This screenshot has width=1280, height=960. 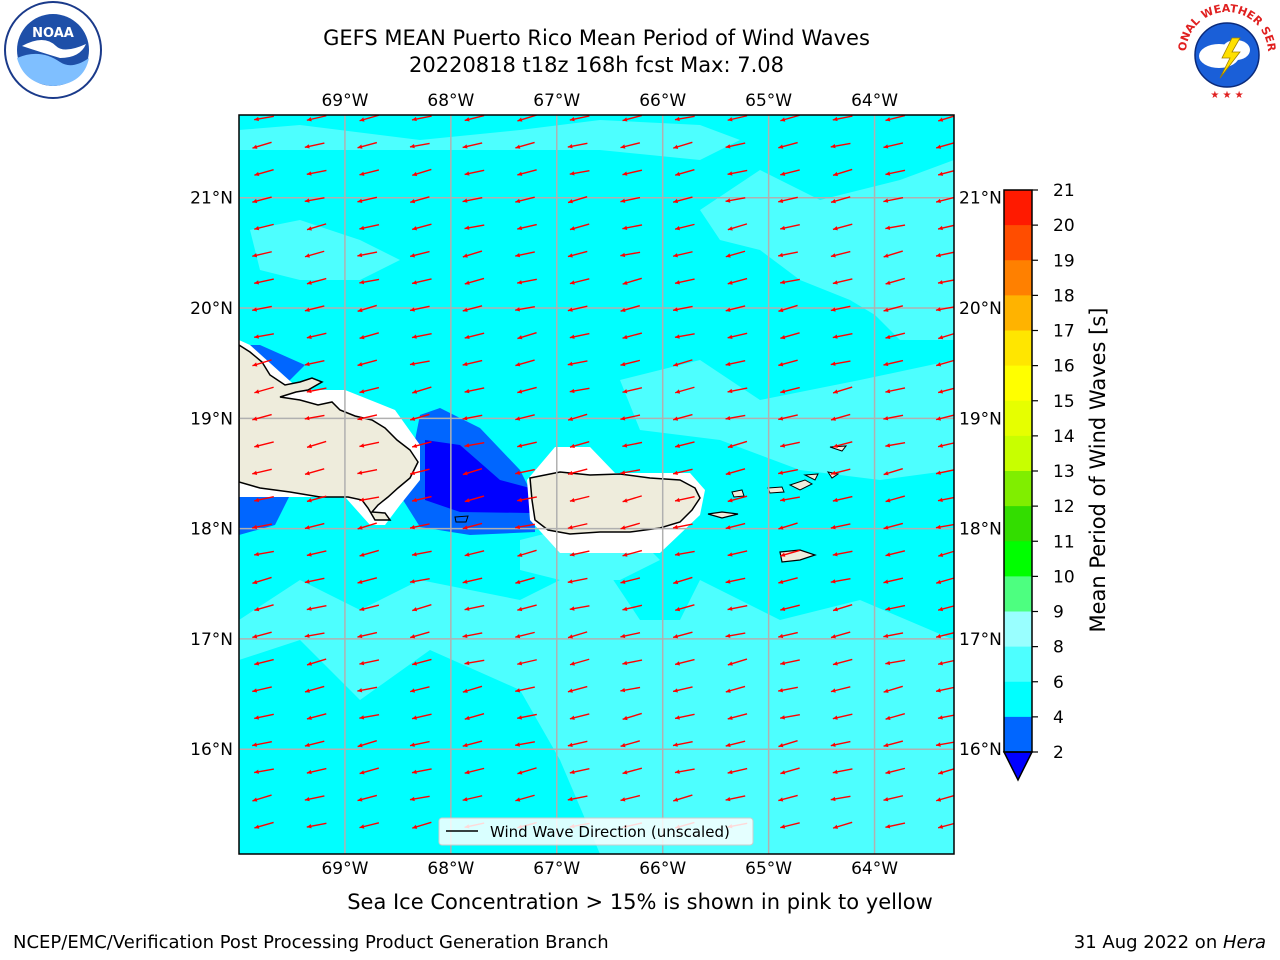 What do you see at coordinates (980, 640) in the screenshot?
I see `lat-tick-label-right: 17°N` at bounding box center [980, 640].